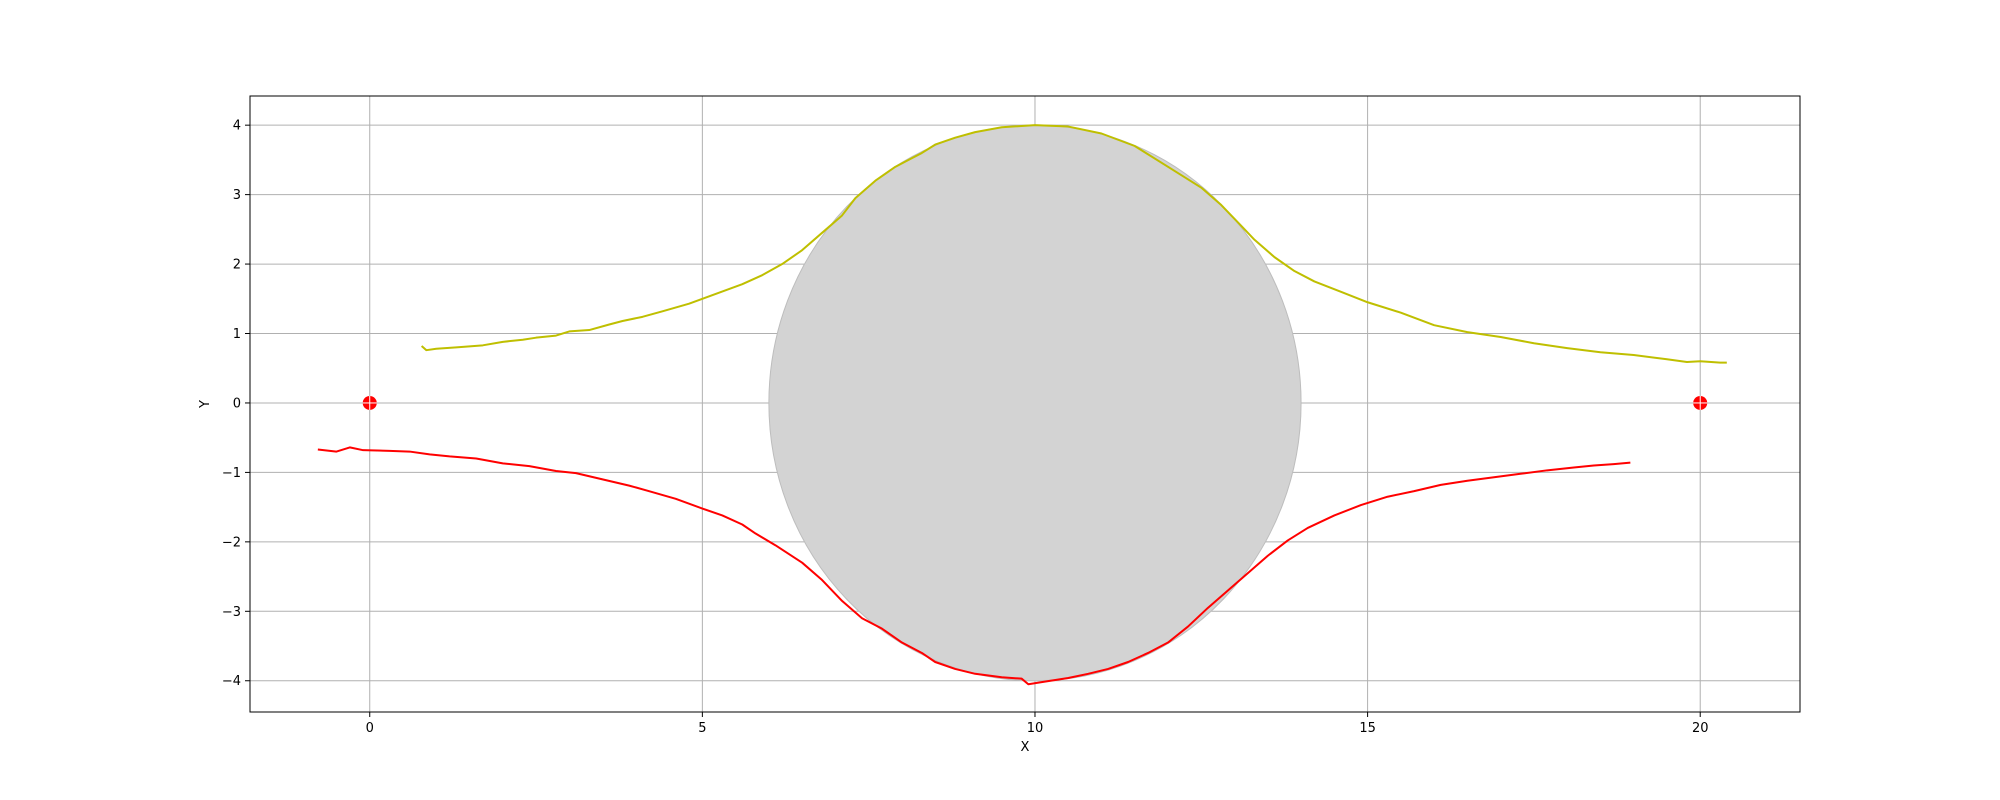 This screenshot has width=2000, height=800. Describe the element at coordinates (702, 728) in the screenshot. I see `x-tick-label: 5` at that location.